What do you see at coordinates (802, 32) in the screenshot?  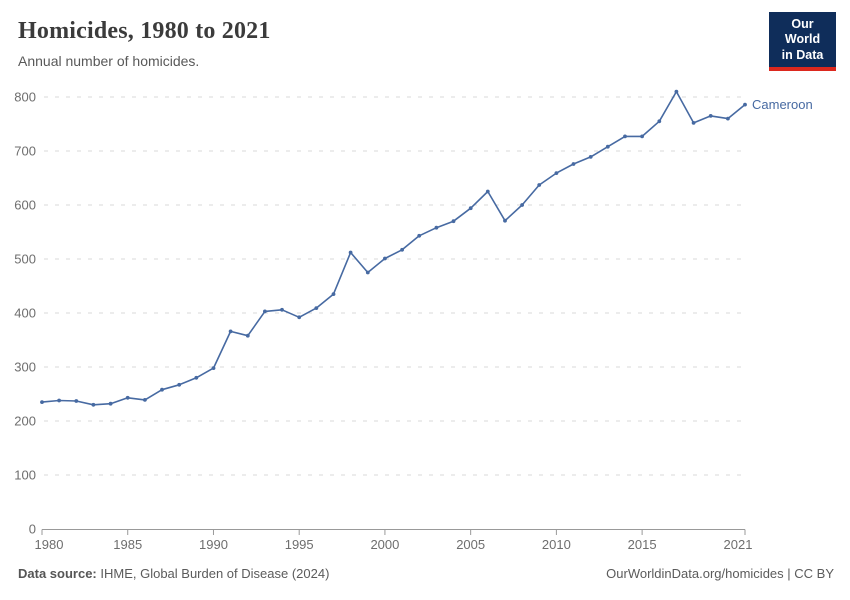 I see `owid-logo-line1: Our World` at bounding box center [802, 32].